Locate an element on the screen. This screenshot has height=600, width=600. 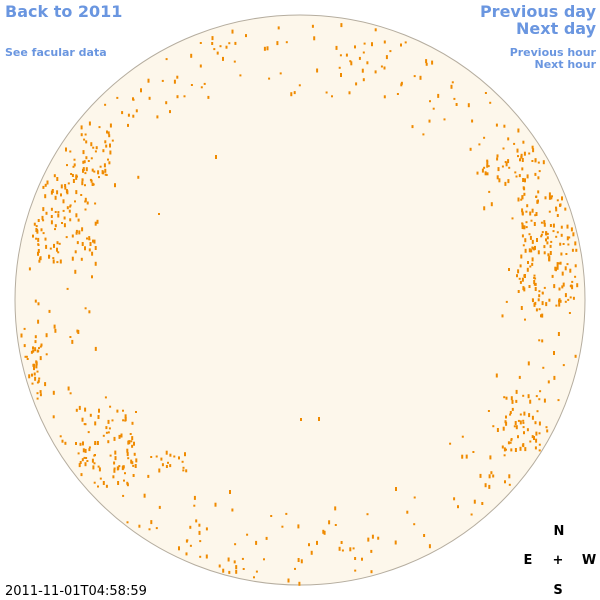
facular-link: See facular data is located at coordinates (56, 52).